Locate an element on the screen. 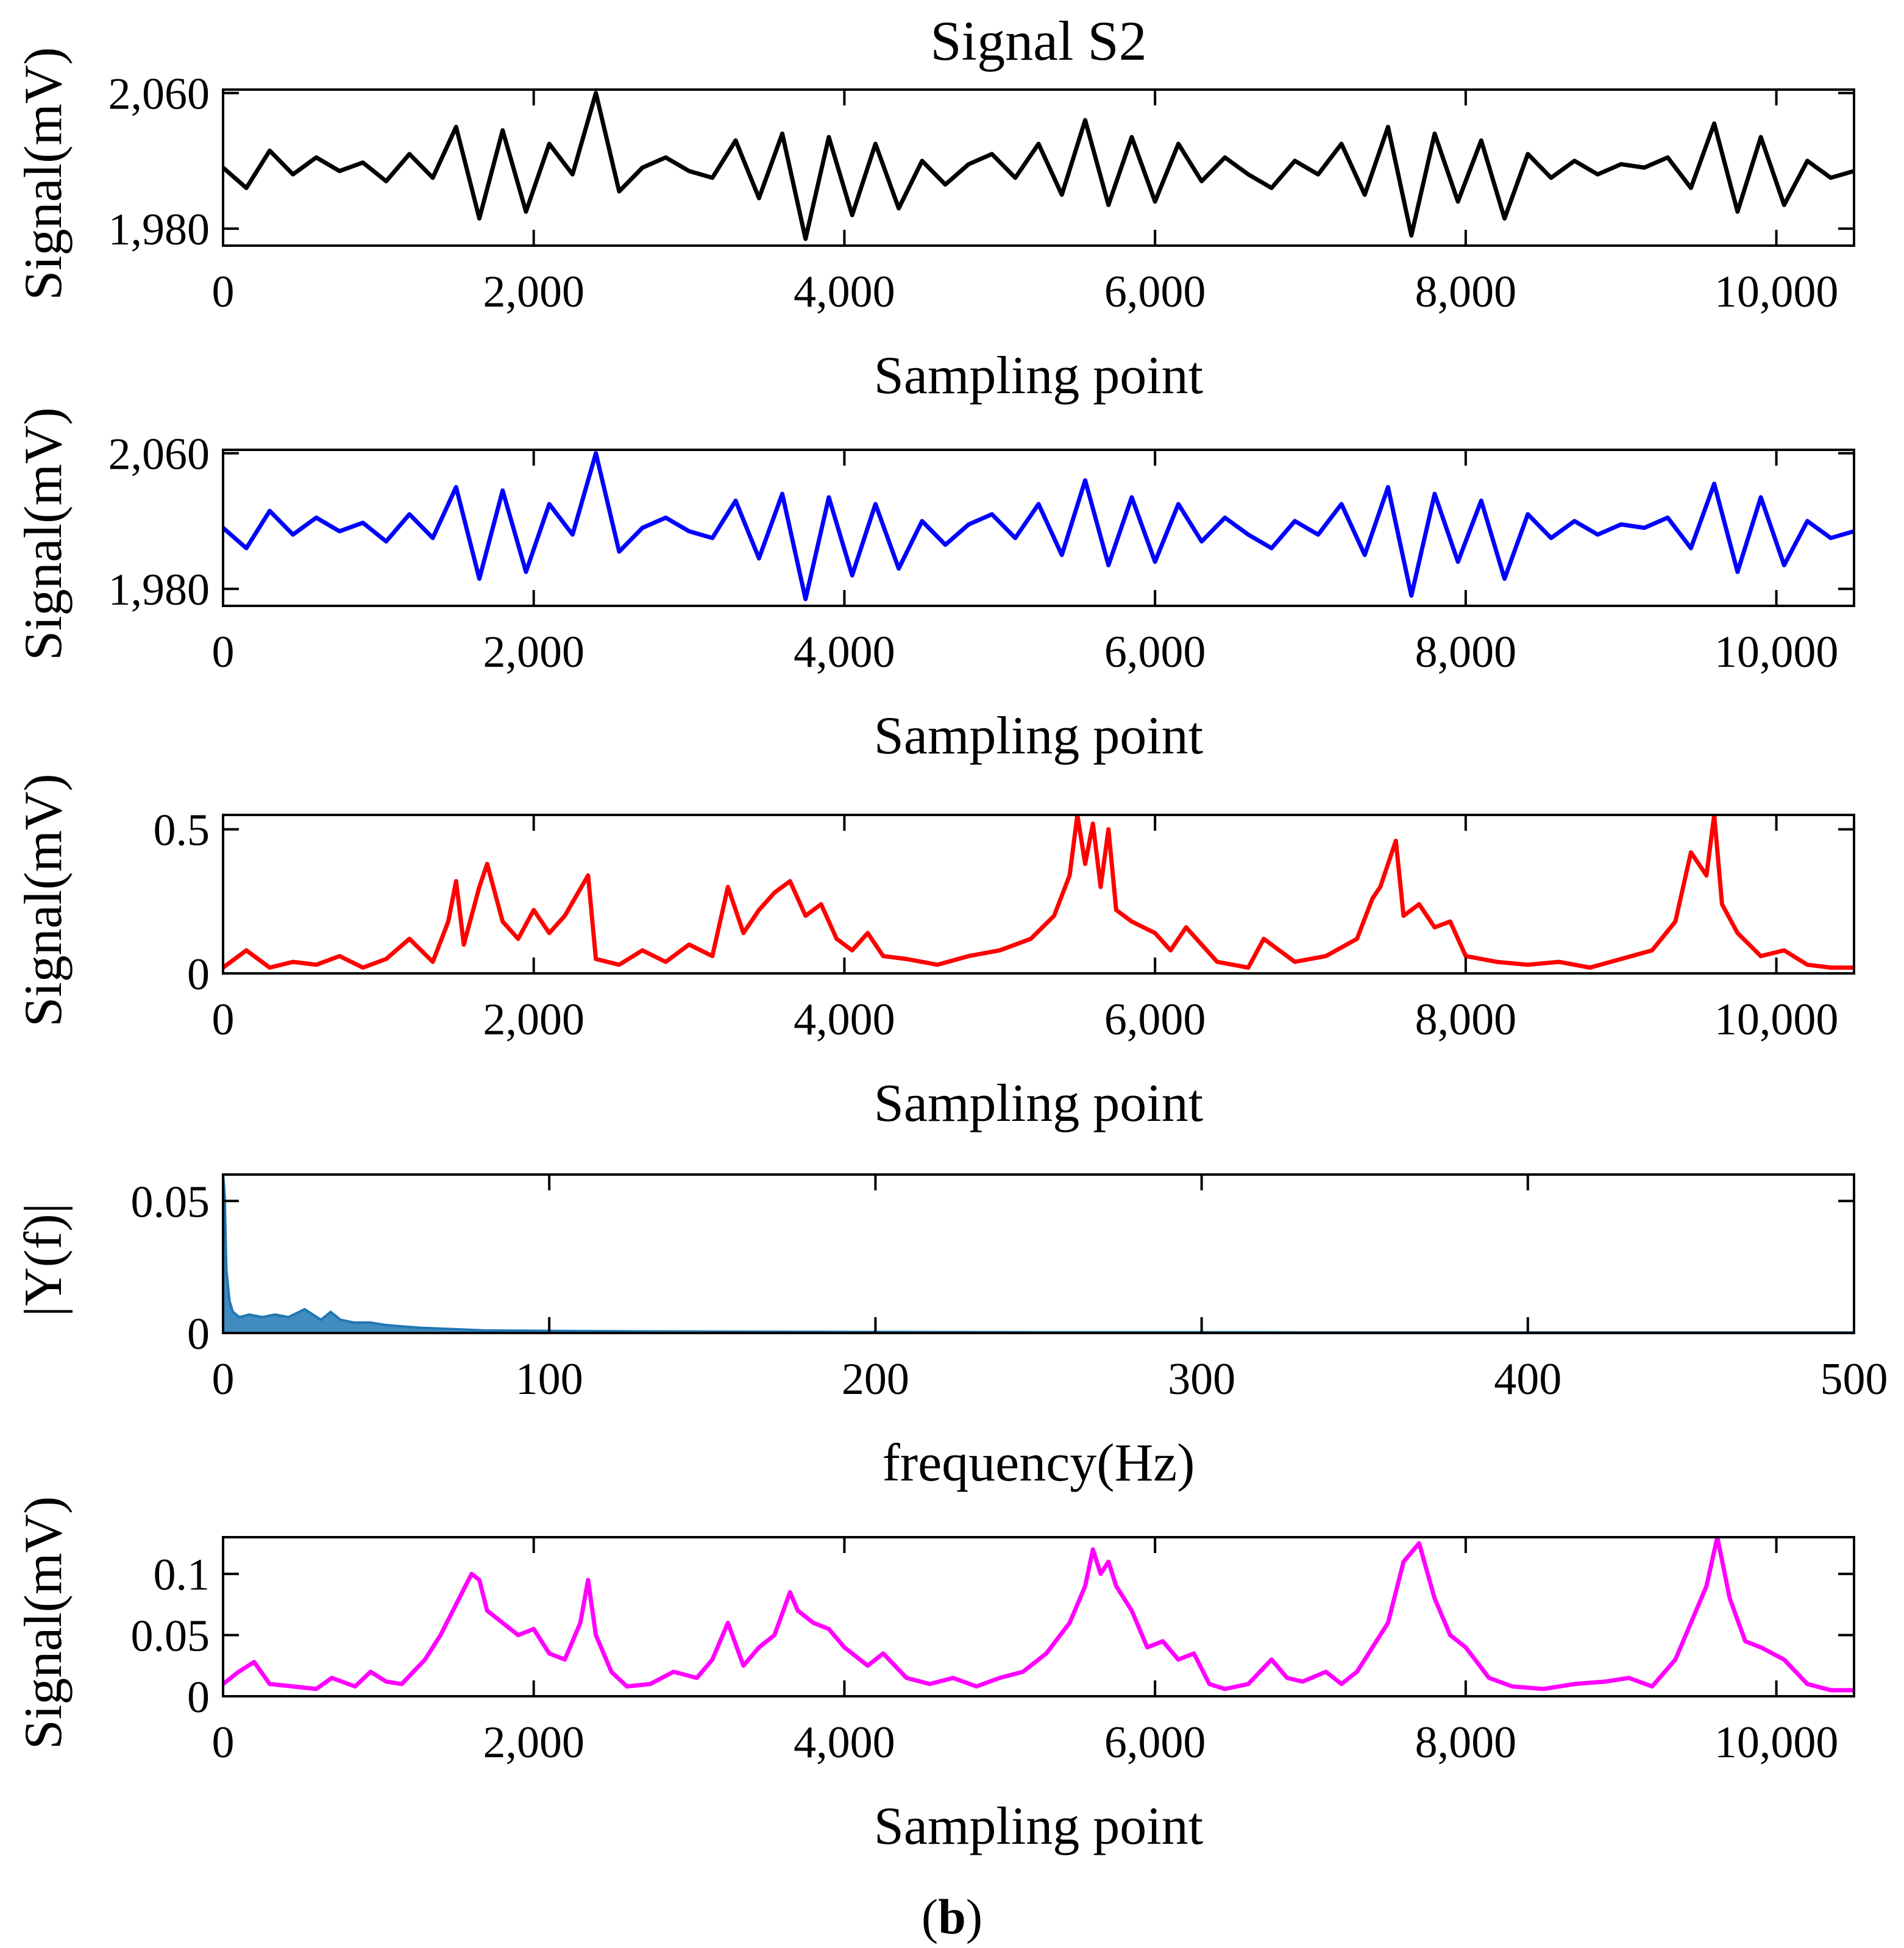  chart-4-axes-box is located at coordinates (1038, 1254).